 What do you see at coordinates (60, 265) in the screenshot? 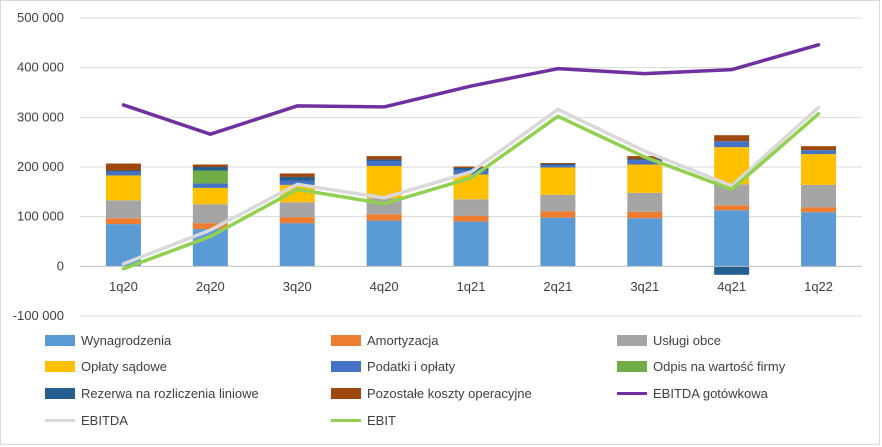
I see `y-tick-label: 0` at bounding box center [60, 265].